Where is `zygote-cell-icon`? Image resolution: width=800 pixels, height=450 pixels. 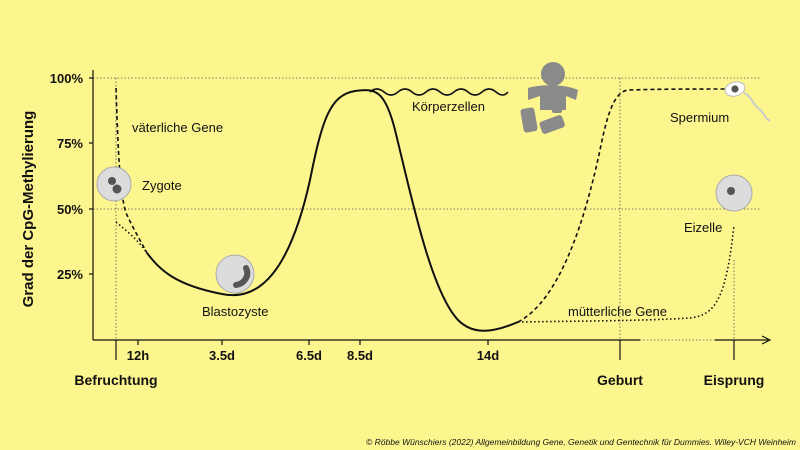 zygote-cell-icon is located at coordinates (114, 184).